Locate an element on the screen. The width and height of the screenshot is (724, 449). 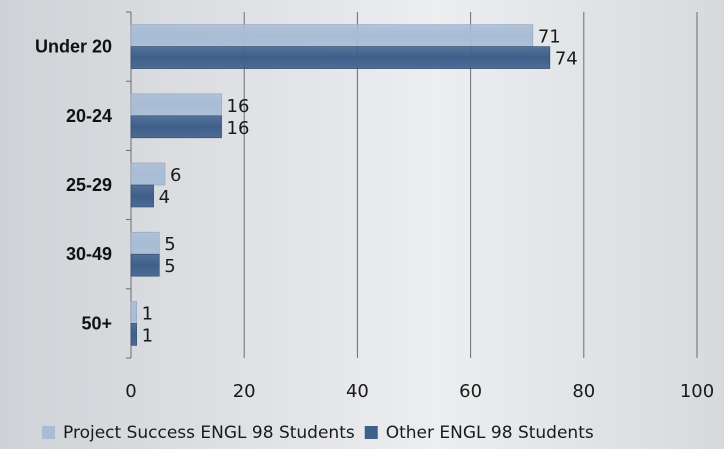
category-label: 20-24 is located at coordinates (89, 116).